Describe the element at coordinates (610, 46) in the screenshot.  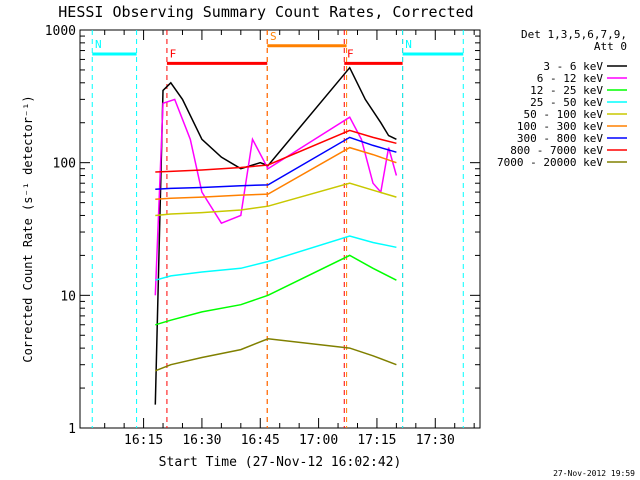
I see `legend-subtitle: Att 0` at that location.